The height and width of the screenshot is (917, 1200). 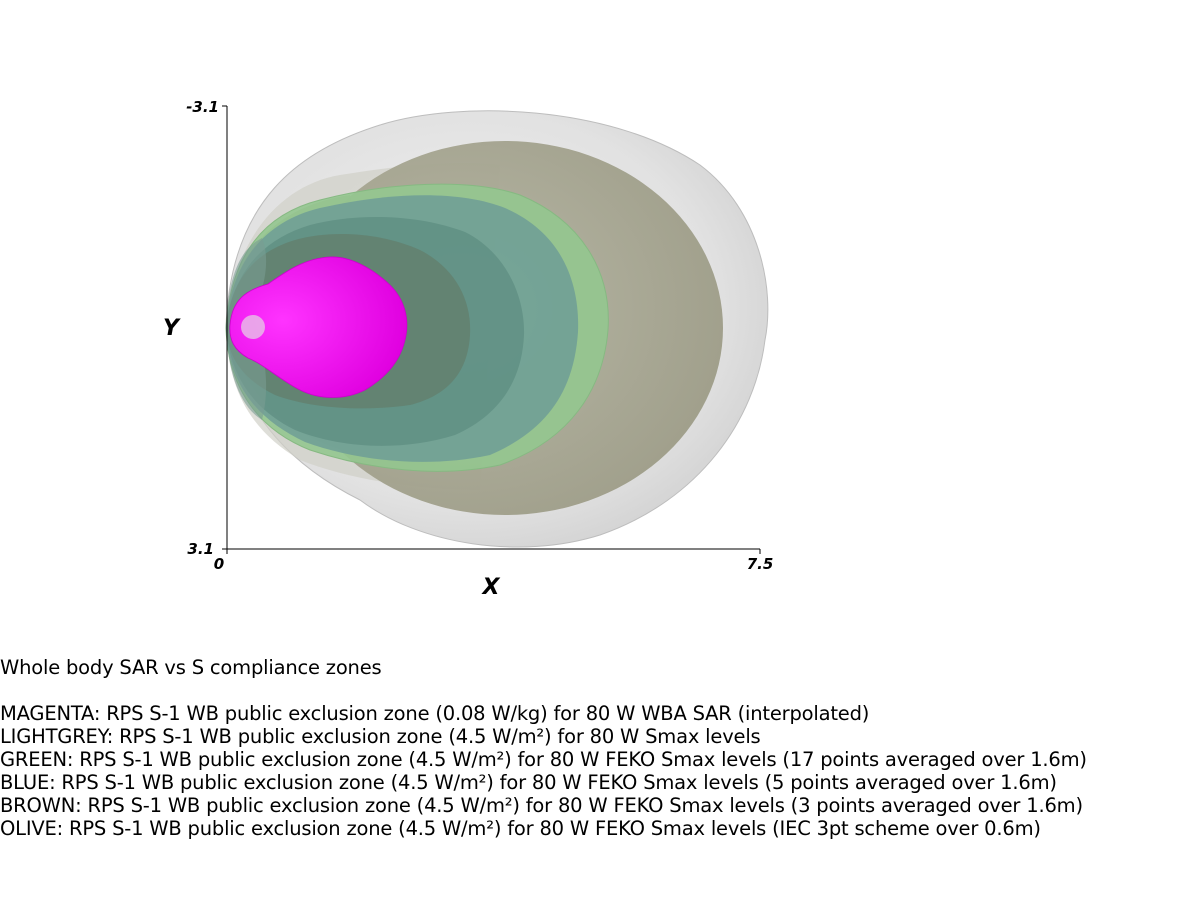 I want to click on zone-magenta-highlight, so click(x=253, y=327).